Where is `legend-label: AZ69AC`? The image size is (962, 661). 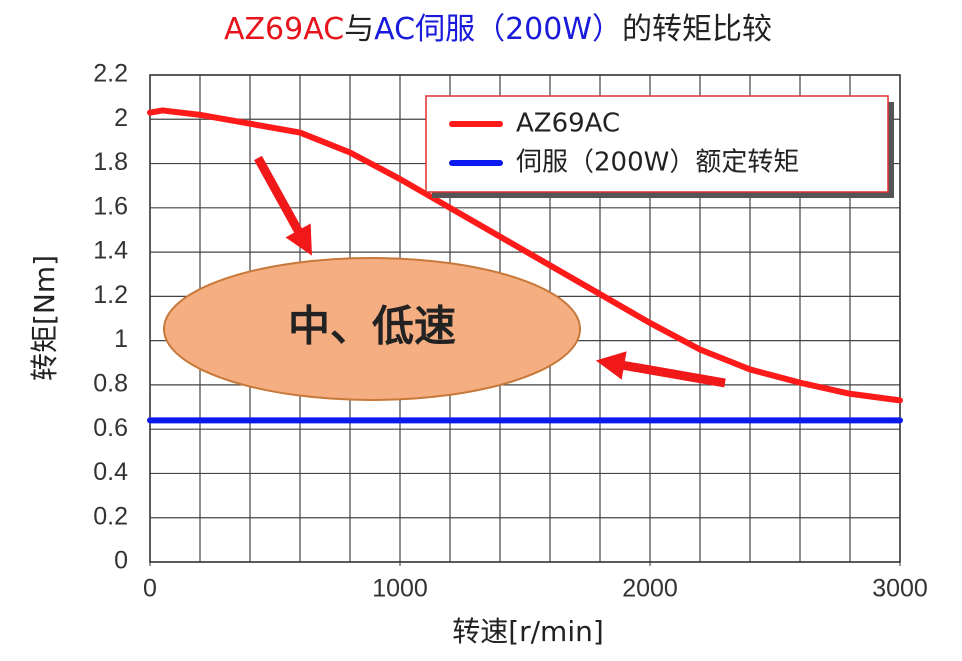 legend-label: AZ69AC is located at coordinates (568, 124).